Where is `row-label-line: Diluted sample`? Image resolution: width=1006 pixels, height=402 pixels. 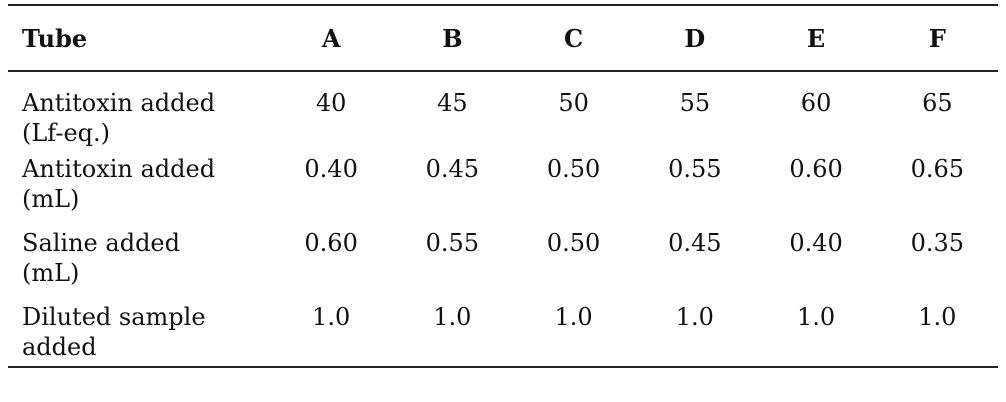
row-label-line: Diluted sample is located at coordinates (114, 317).